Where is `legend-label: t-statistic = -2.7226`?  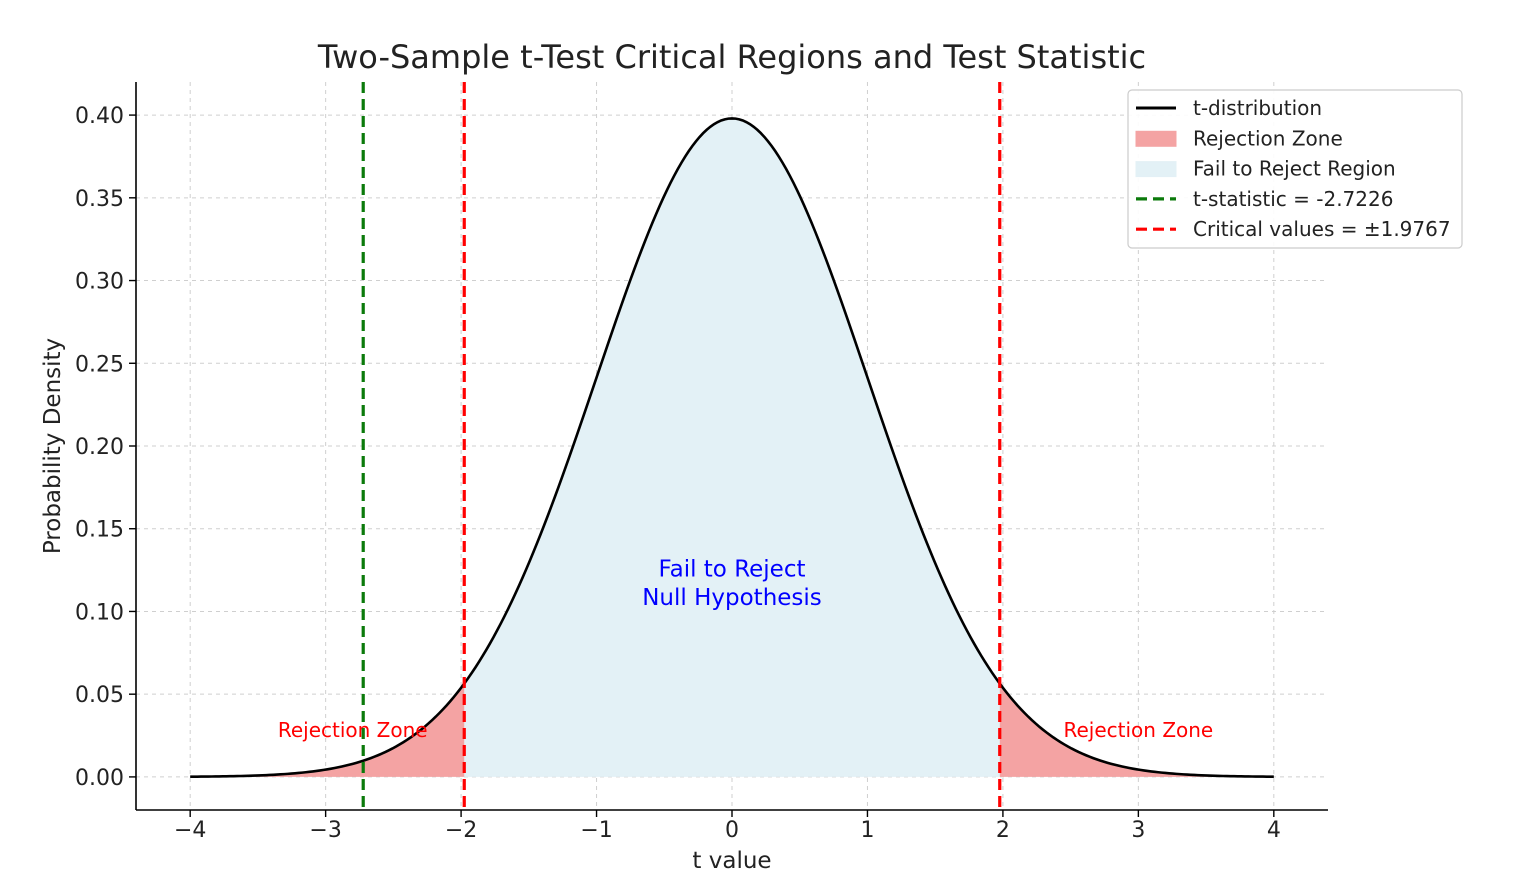
legend-label: t-statistic = -2.7226 is located at coordinates (1293, 199).